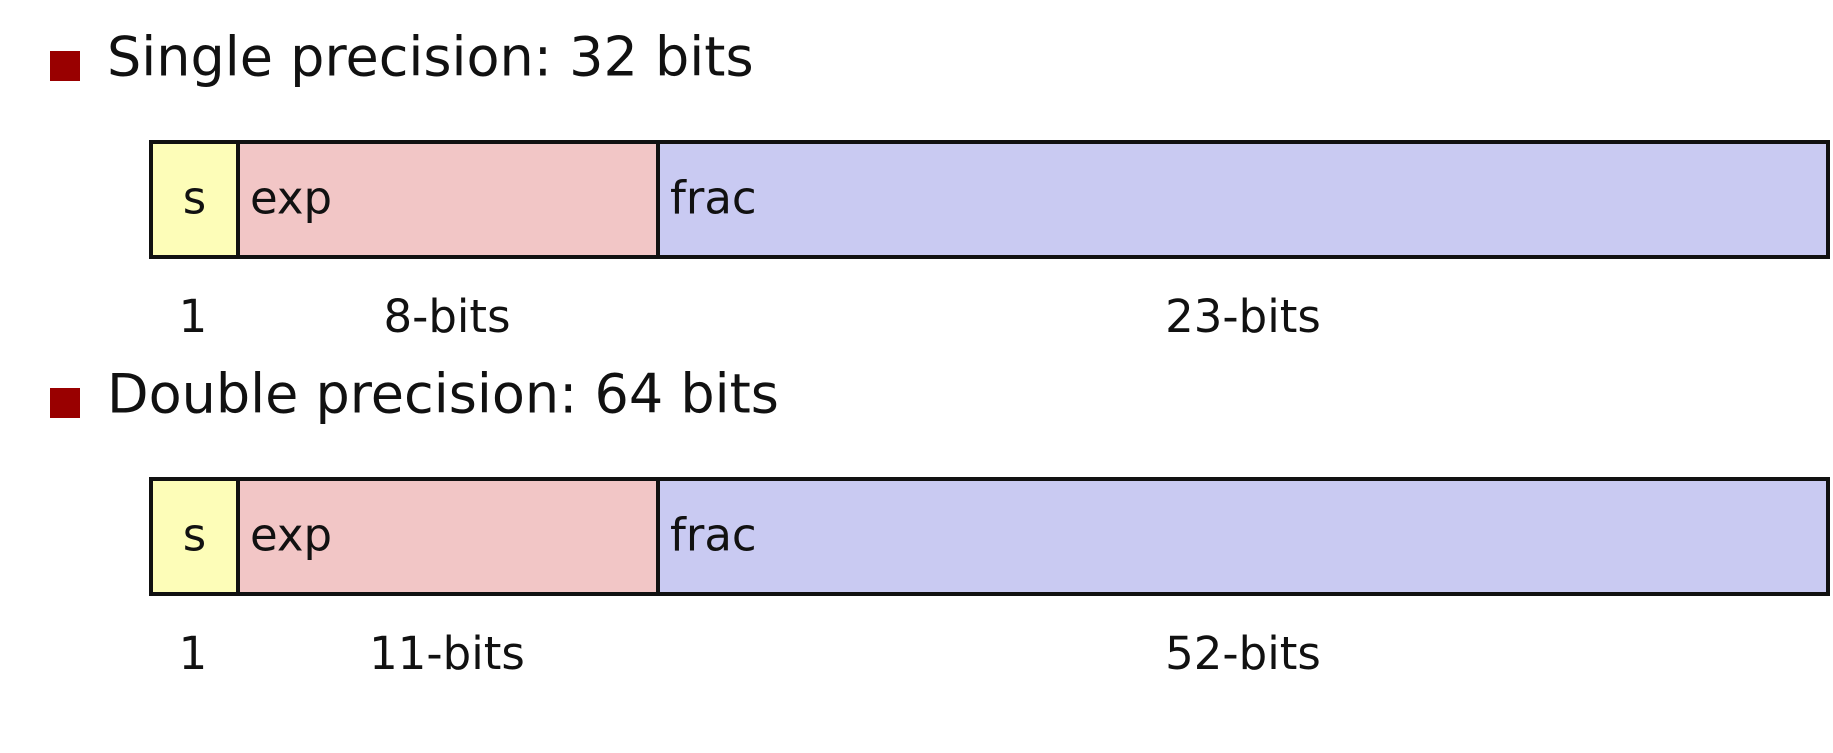  Describe the element at coordinates (446, 316) in the screenshot. I see `field-size: 8-bits` at that location.